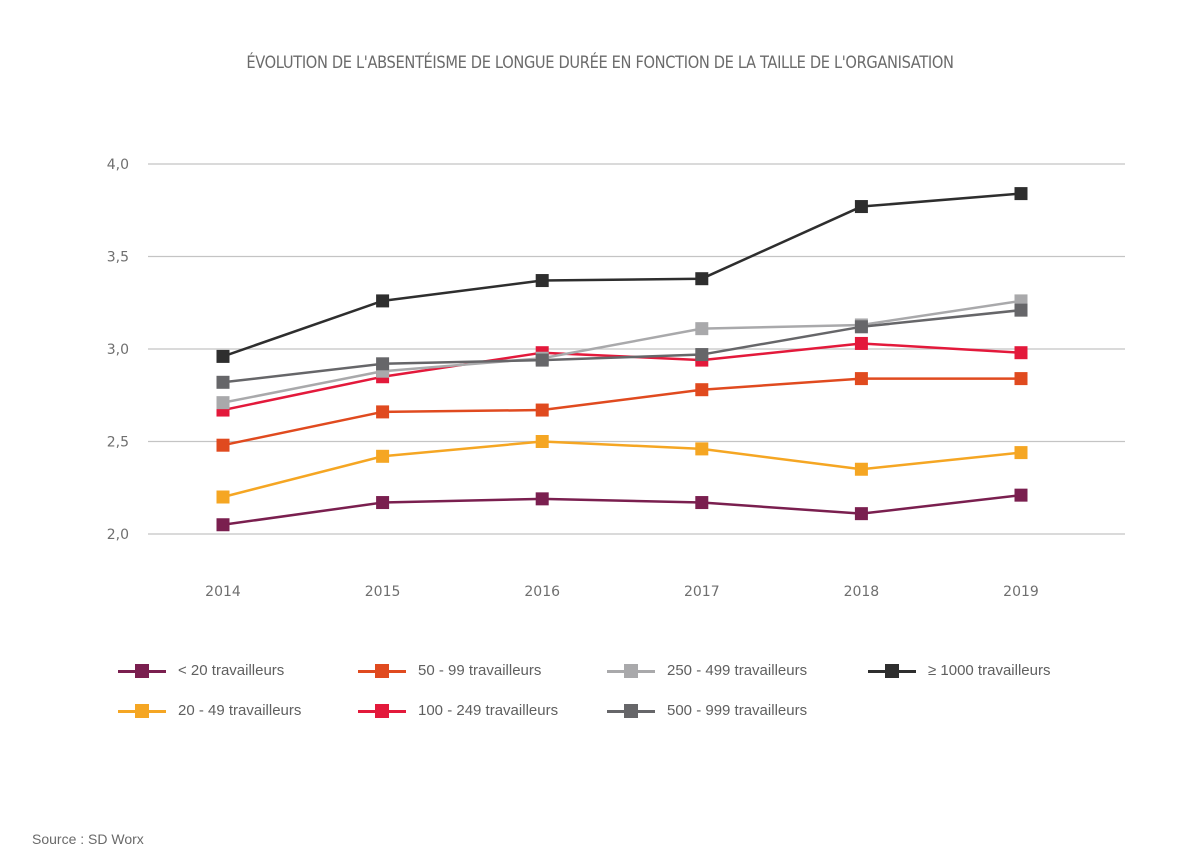  I want to click on legend-label: 100 - 249 travailleurs, so click(488, 710).